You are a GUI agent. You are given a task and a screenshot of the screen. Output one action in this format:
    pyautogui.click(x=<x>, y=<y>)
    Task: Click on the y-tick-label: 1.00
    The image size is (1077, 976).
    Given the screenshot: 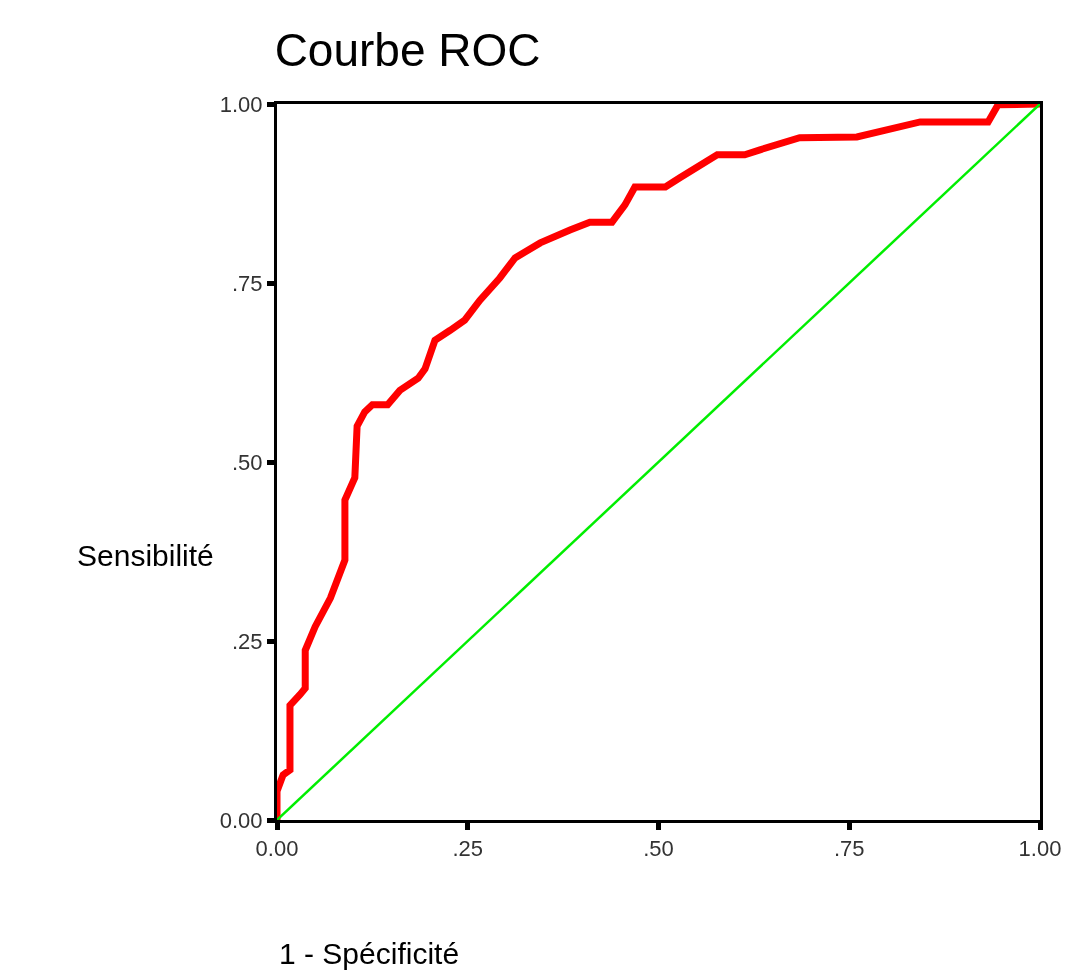 What is the action you would take?
    pyautogui.click(x=241, y=104)
    